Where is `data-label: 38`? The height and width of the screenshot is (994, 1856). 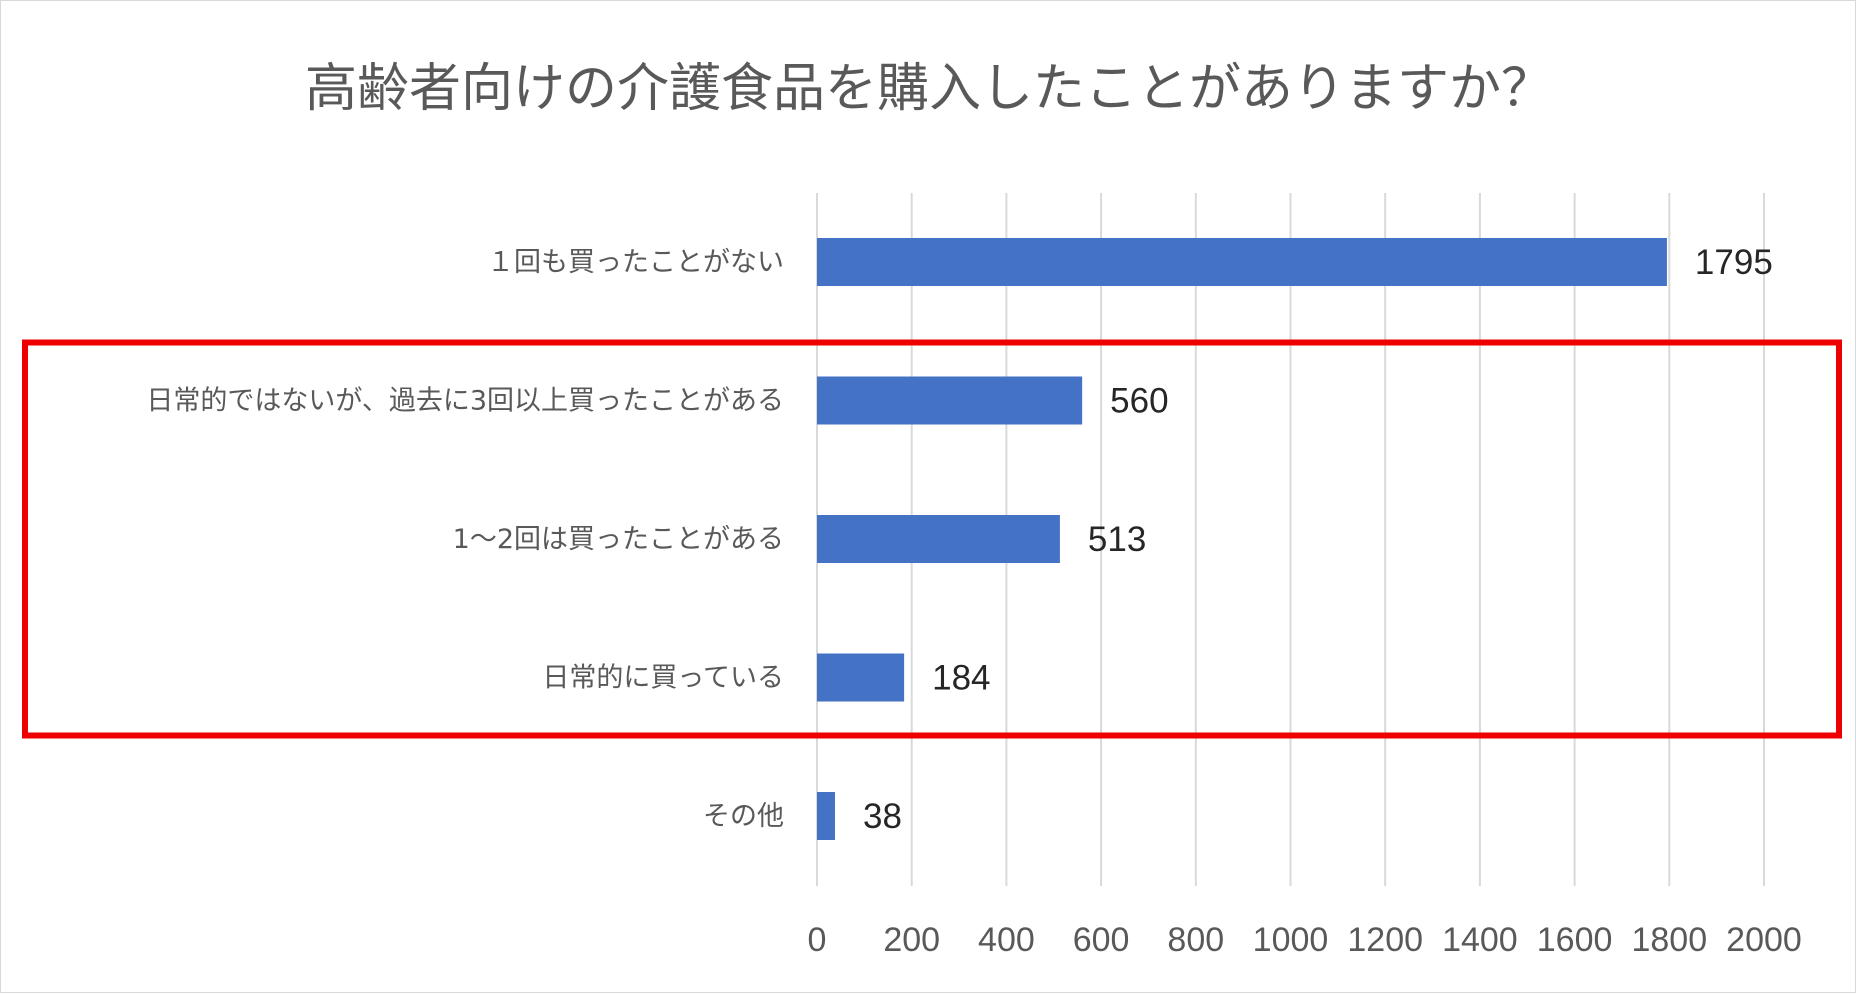
data-label: 38 is located at coordinates (882, 816).